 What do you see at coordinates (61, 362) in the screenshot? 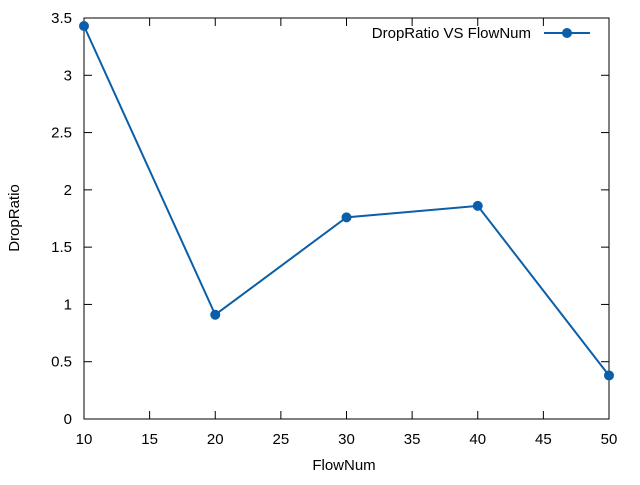
I see `y-tick-label: 0.5` at bounding box center [61, 362].